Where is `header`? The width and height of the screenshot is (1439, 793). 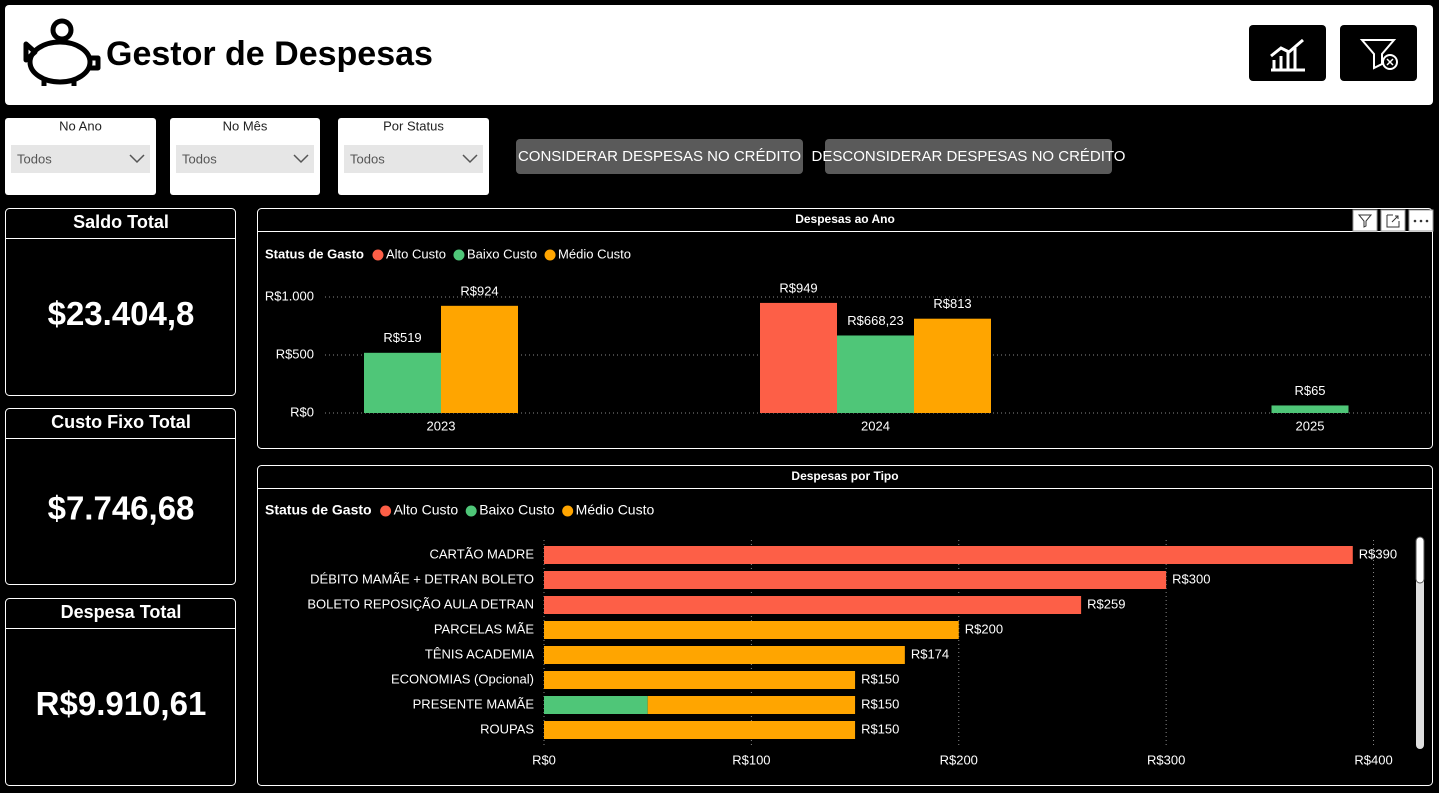 header is located at coordinates (719, 55).